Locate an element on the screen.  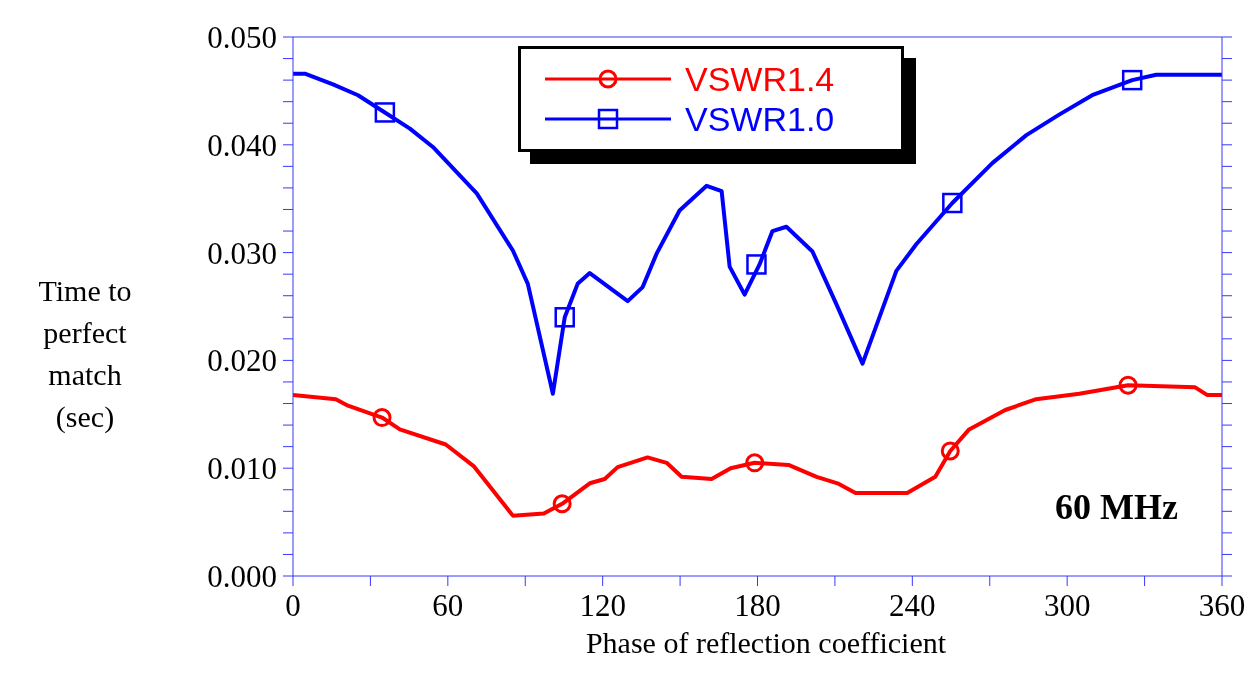
x-tick-label: 0 is located at coordinates (293, 606).